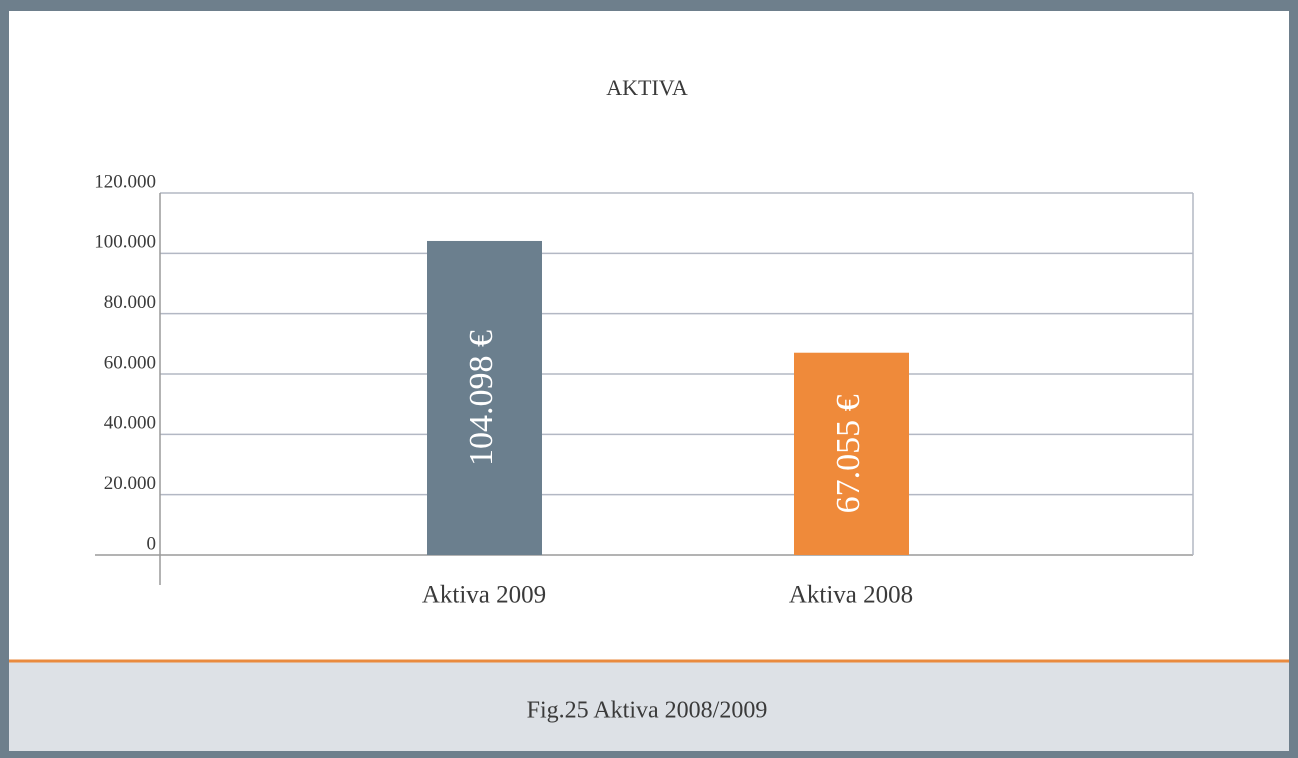  I want to click on data-label: 104.098 €, so click(481, 398).